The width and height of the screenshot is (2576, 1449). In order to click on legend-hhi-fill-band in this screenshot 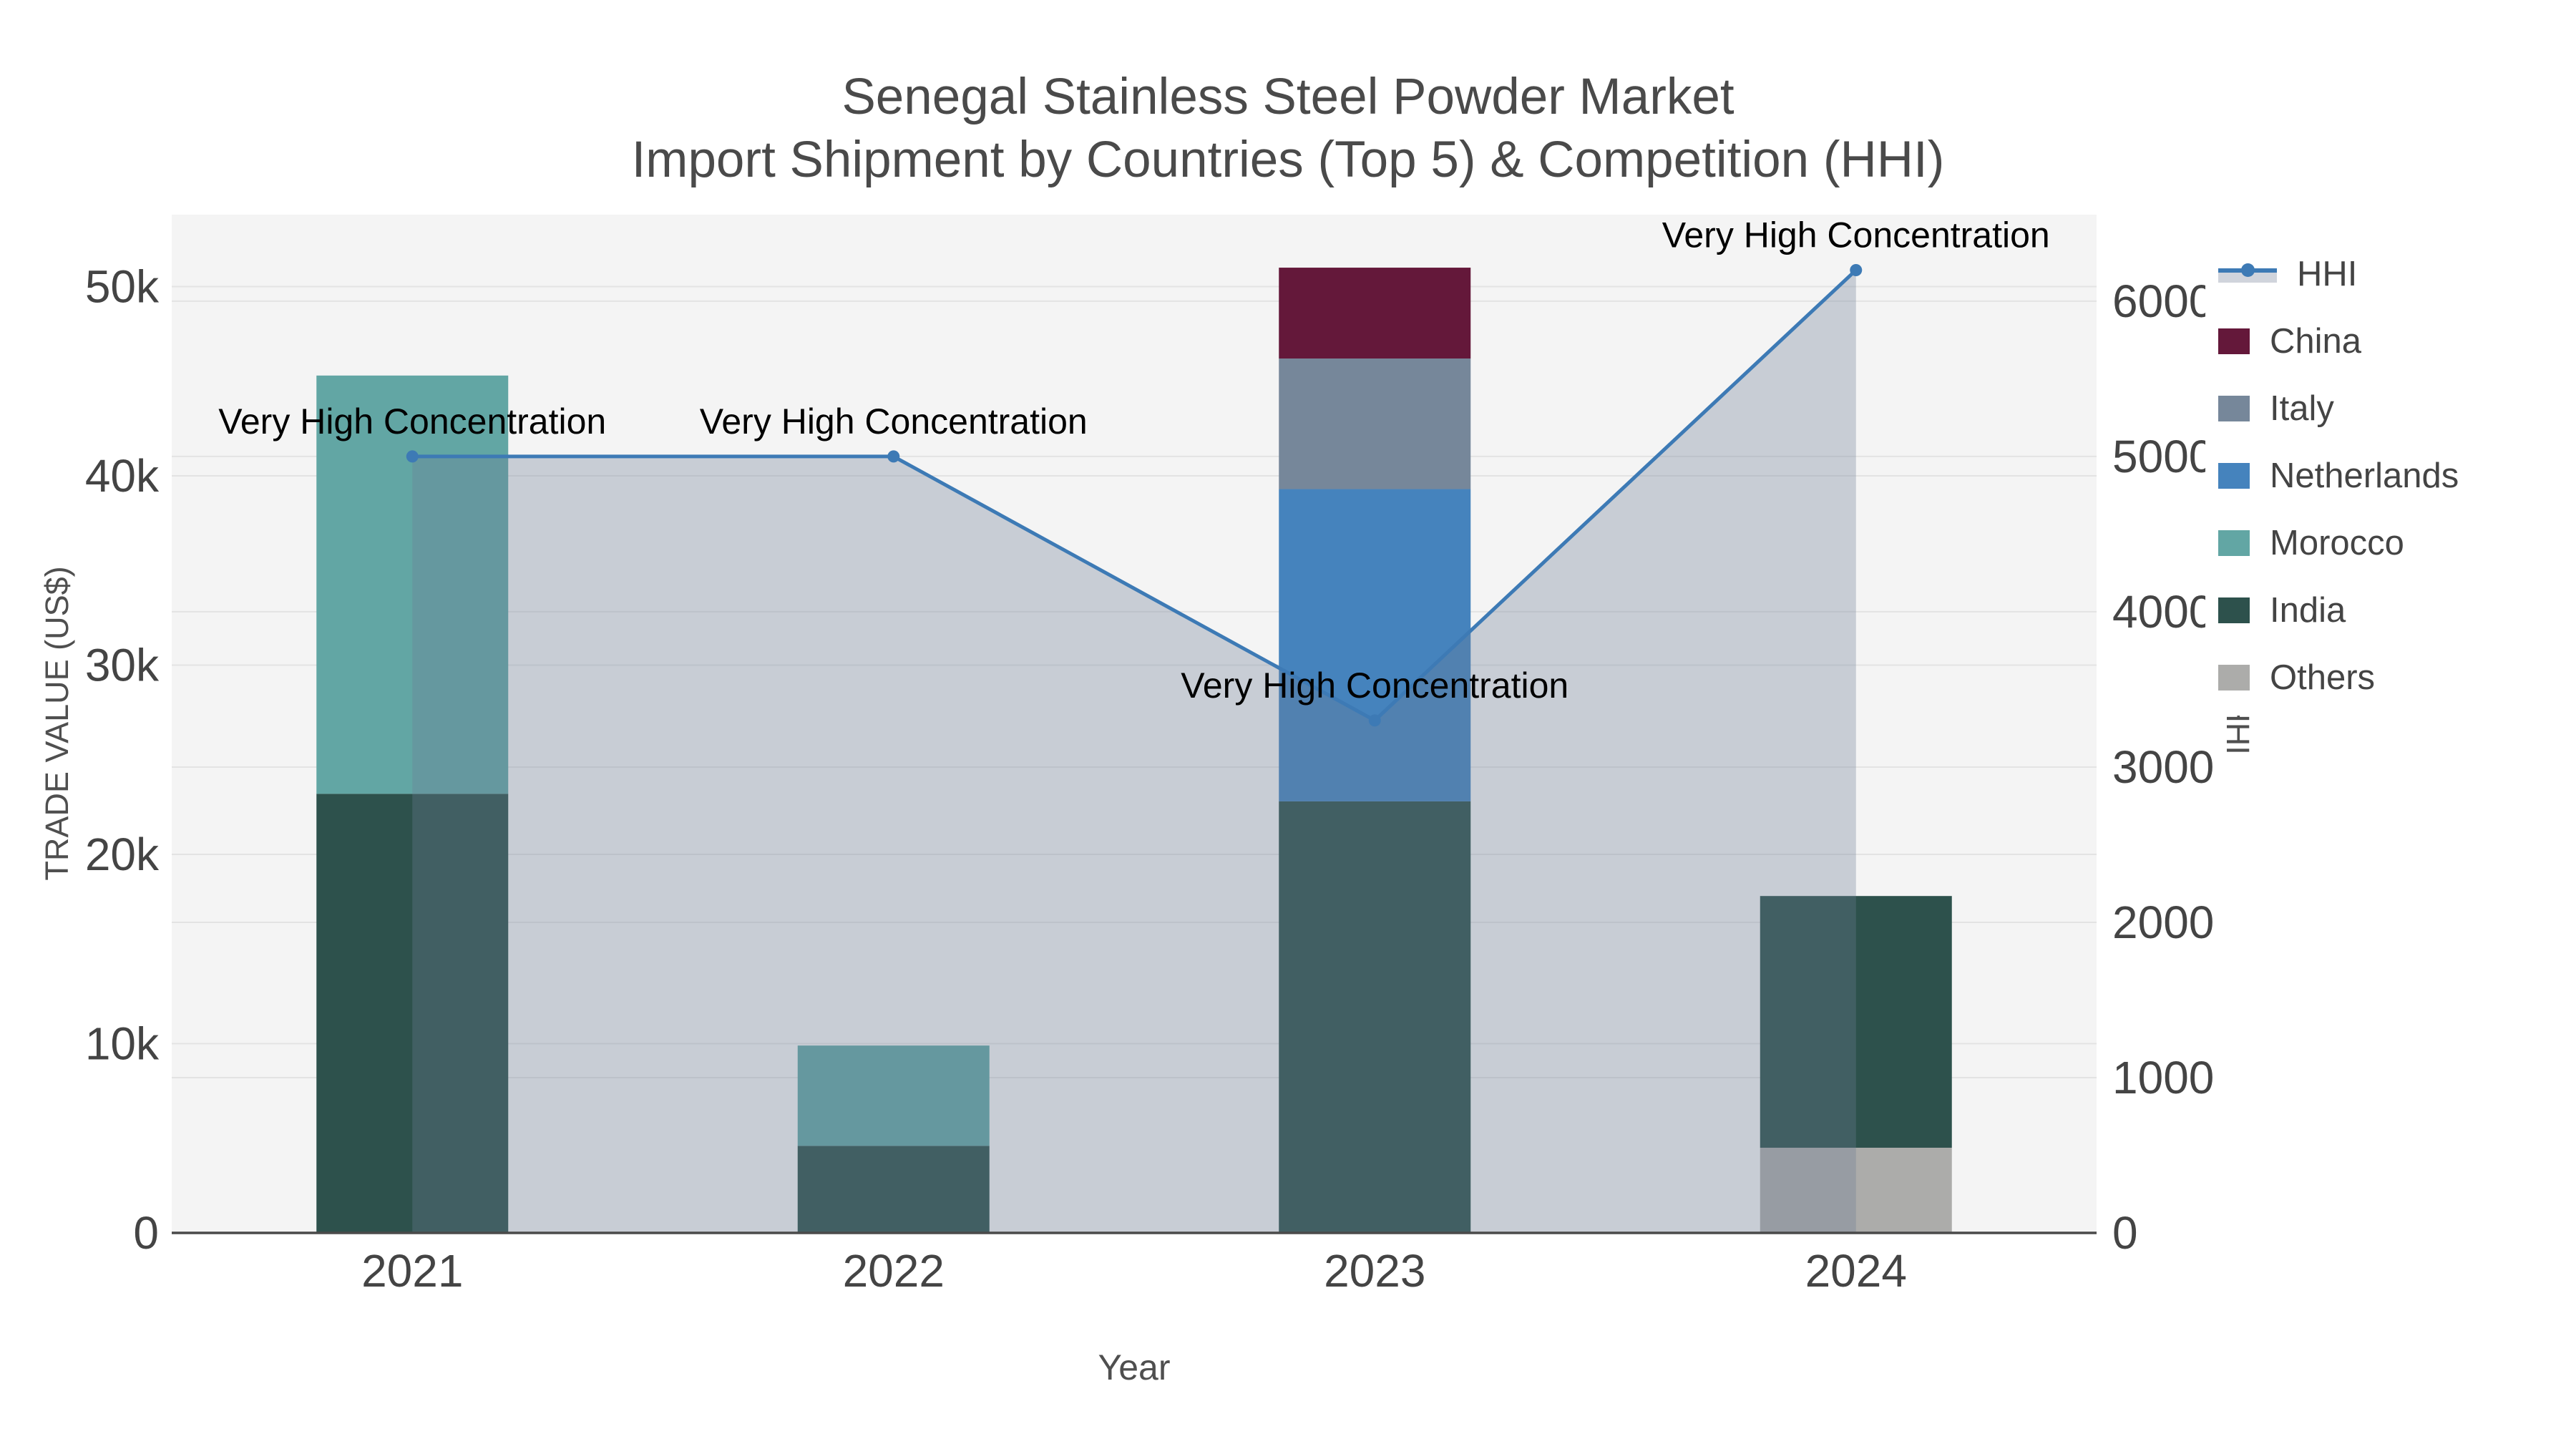, I will do `click(2247, 277)`.